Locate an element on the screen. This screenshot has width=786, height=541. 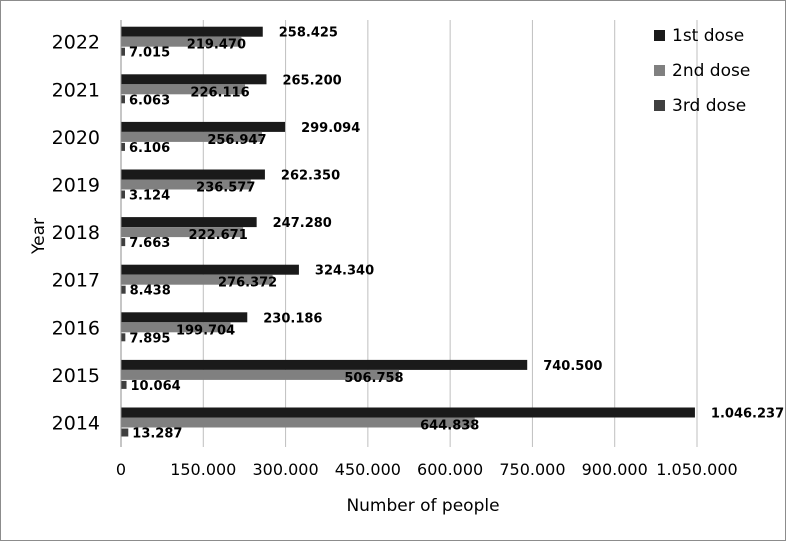
legend-swatch-1st-dose is located at coordinates (659, 35).